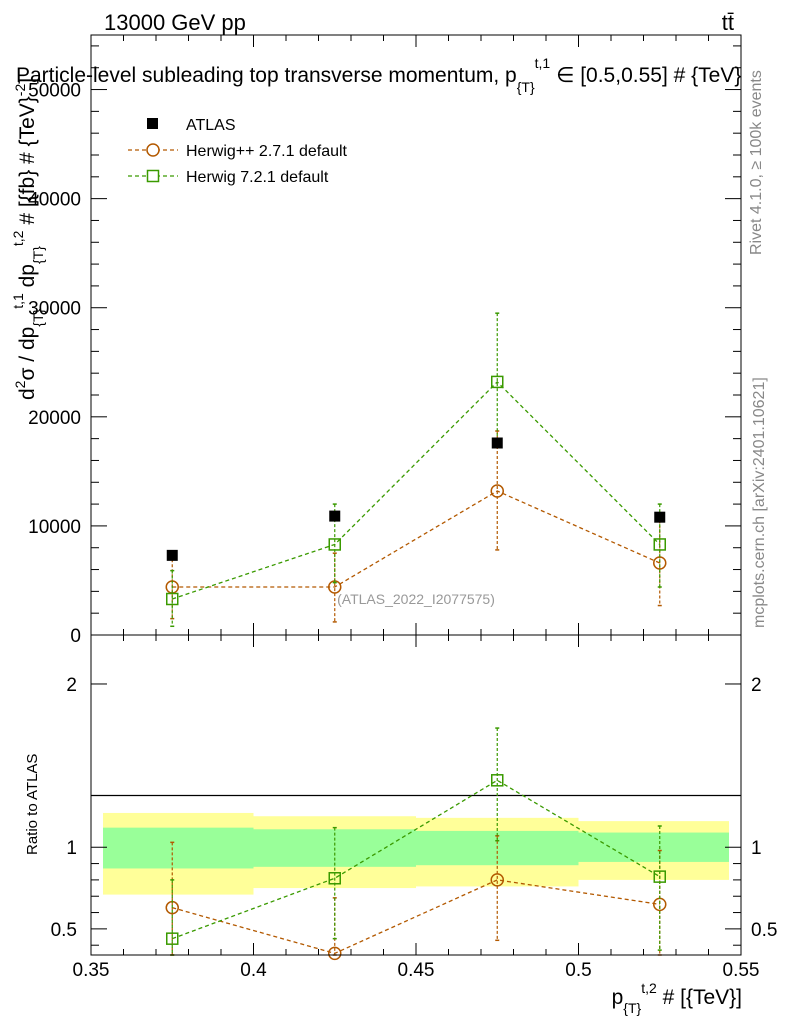 The image size is (786, 1024). What do you see at coordinates (152, 123) in the screenshot?
I see `legend-marker-atlas` at bounding box center [152, 123].